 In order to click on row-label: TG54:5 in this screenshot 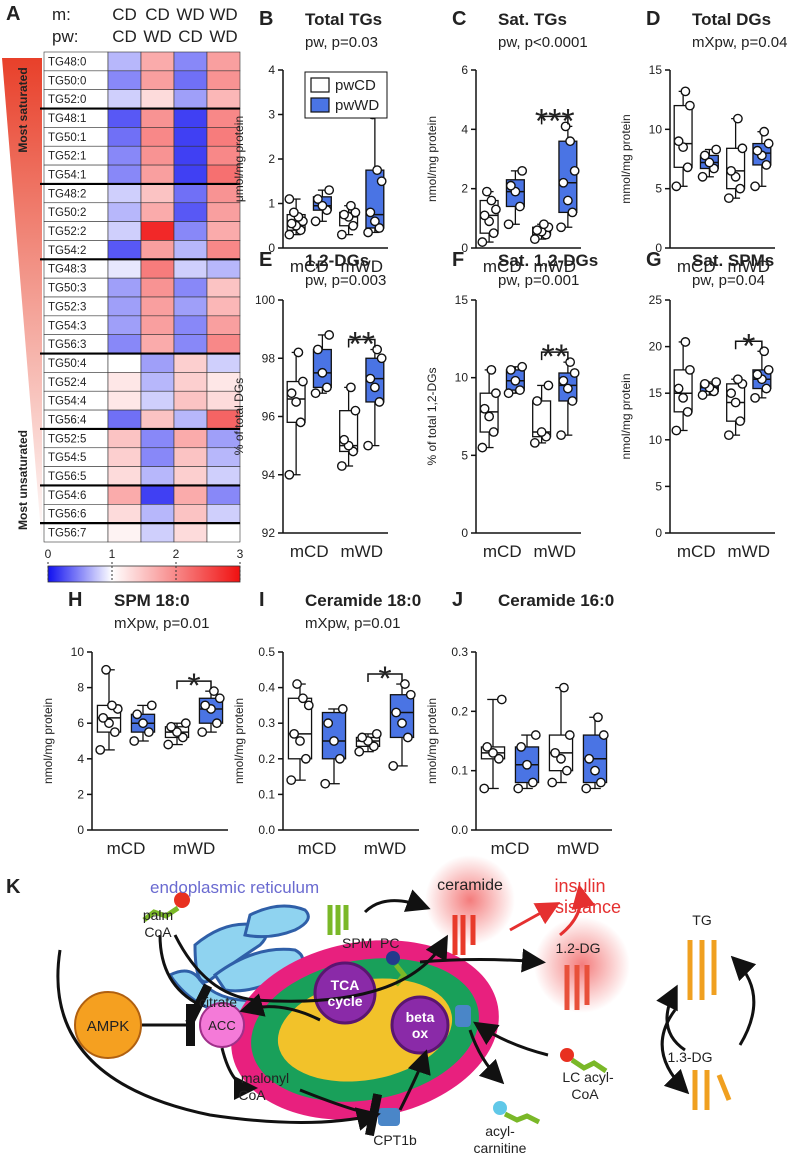, I will do `click(67, 458)`.